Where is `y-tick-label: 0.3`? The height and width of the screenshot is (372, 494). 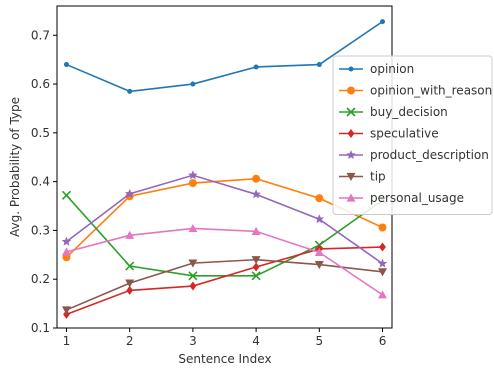 y-tick-label: 0.3 is located at coordinates (40, 230).